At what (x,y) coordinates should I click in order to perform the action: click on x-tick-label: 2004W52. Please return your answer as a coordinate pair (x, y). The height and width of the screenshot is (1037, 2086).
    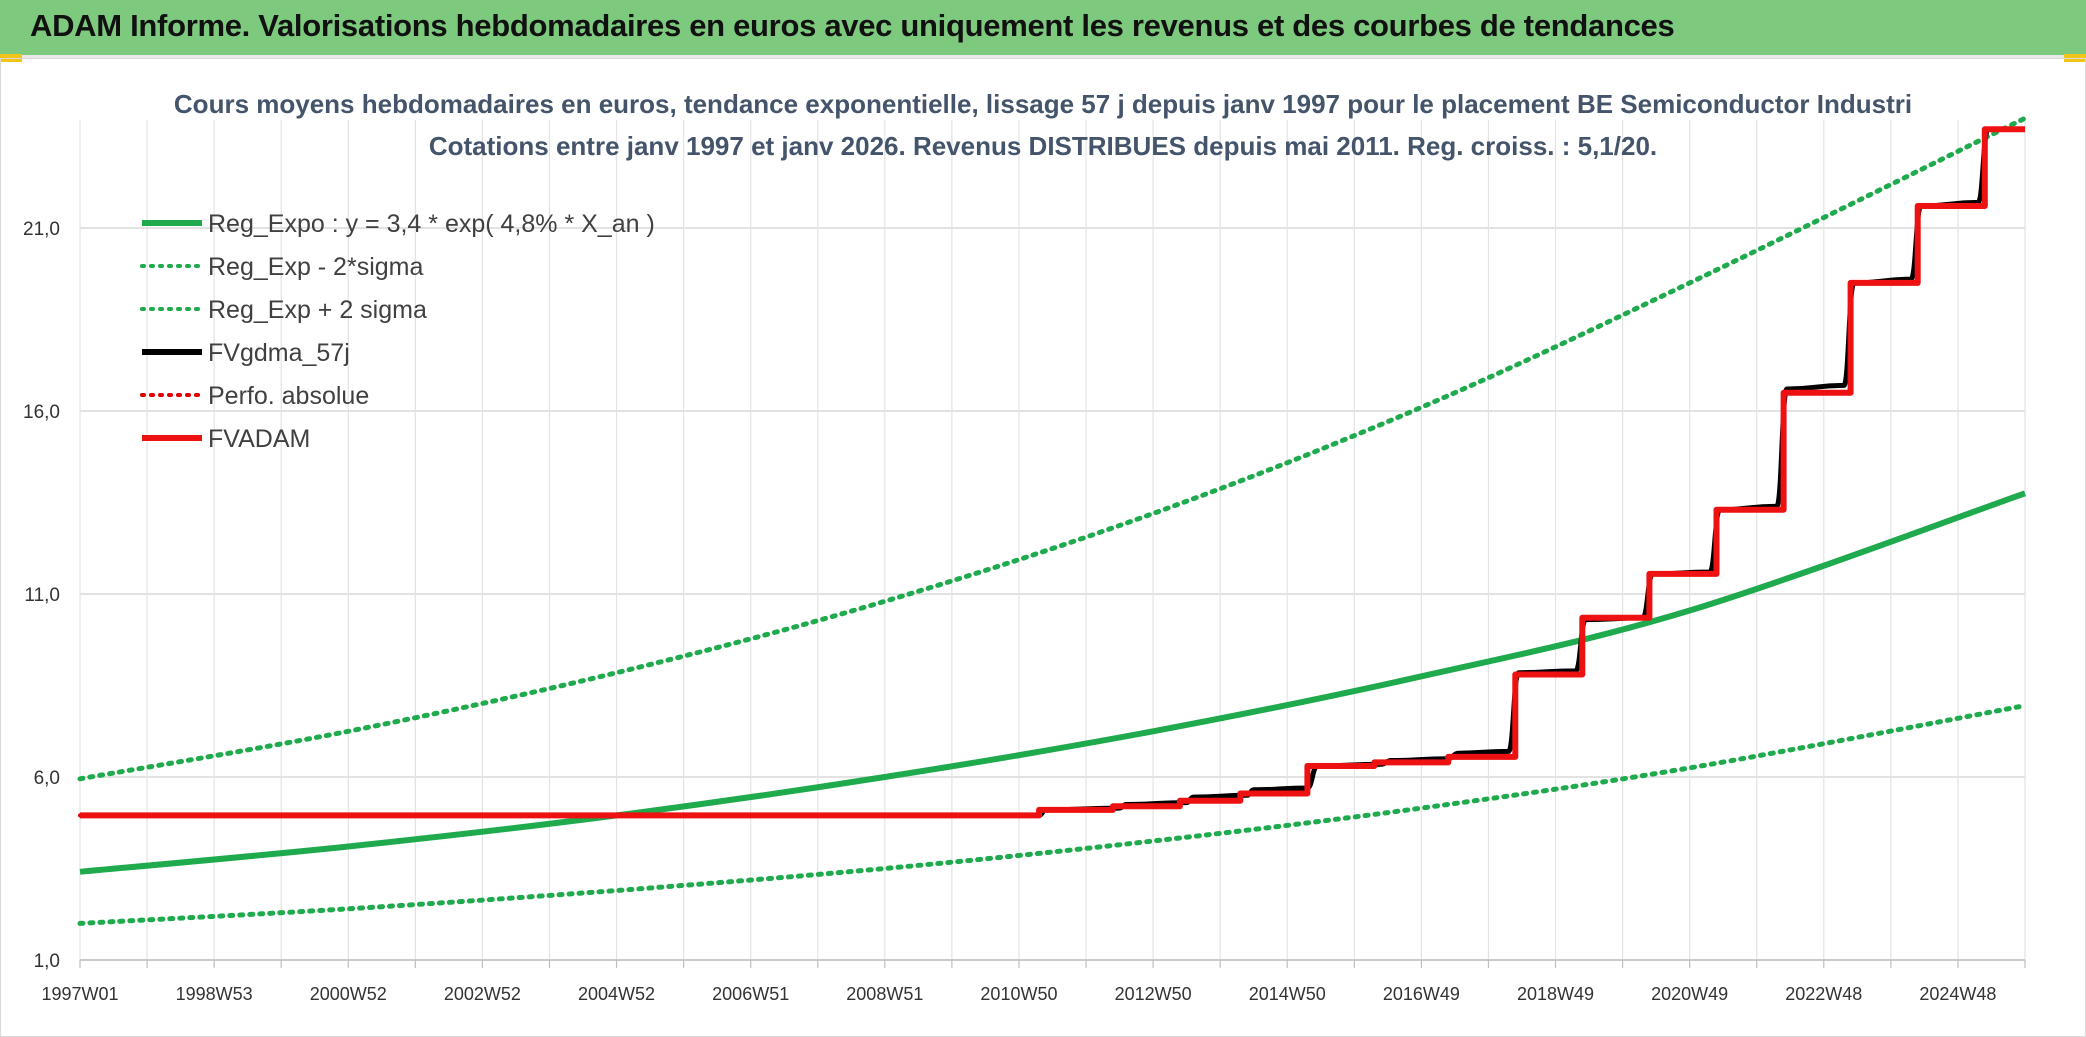
    Looking at the image, I should click on (616, 994).